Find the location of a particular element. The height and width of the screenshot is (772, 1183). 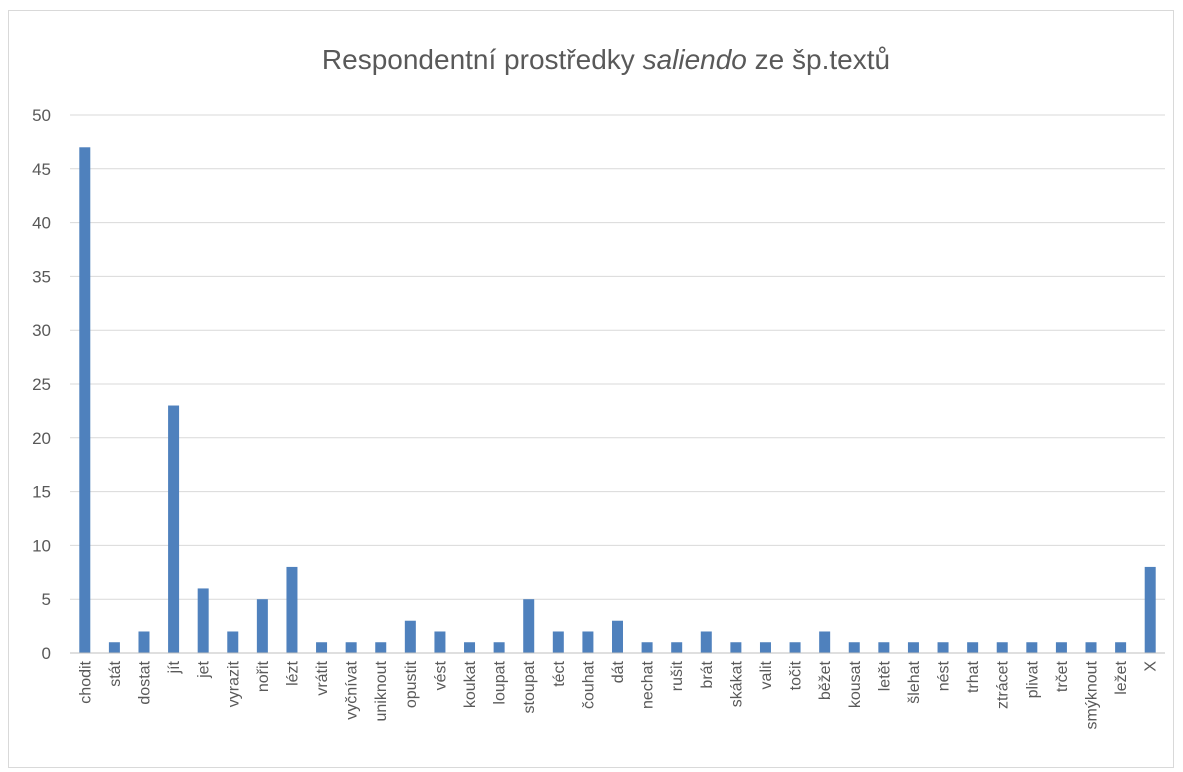

x-tick-label: téct is located at coordinates (559, 673).